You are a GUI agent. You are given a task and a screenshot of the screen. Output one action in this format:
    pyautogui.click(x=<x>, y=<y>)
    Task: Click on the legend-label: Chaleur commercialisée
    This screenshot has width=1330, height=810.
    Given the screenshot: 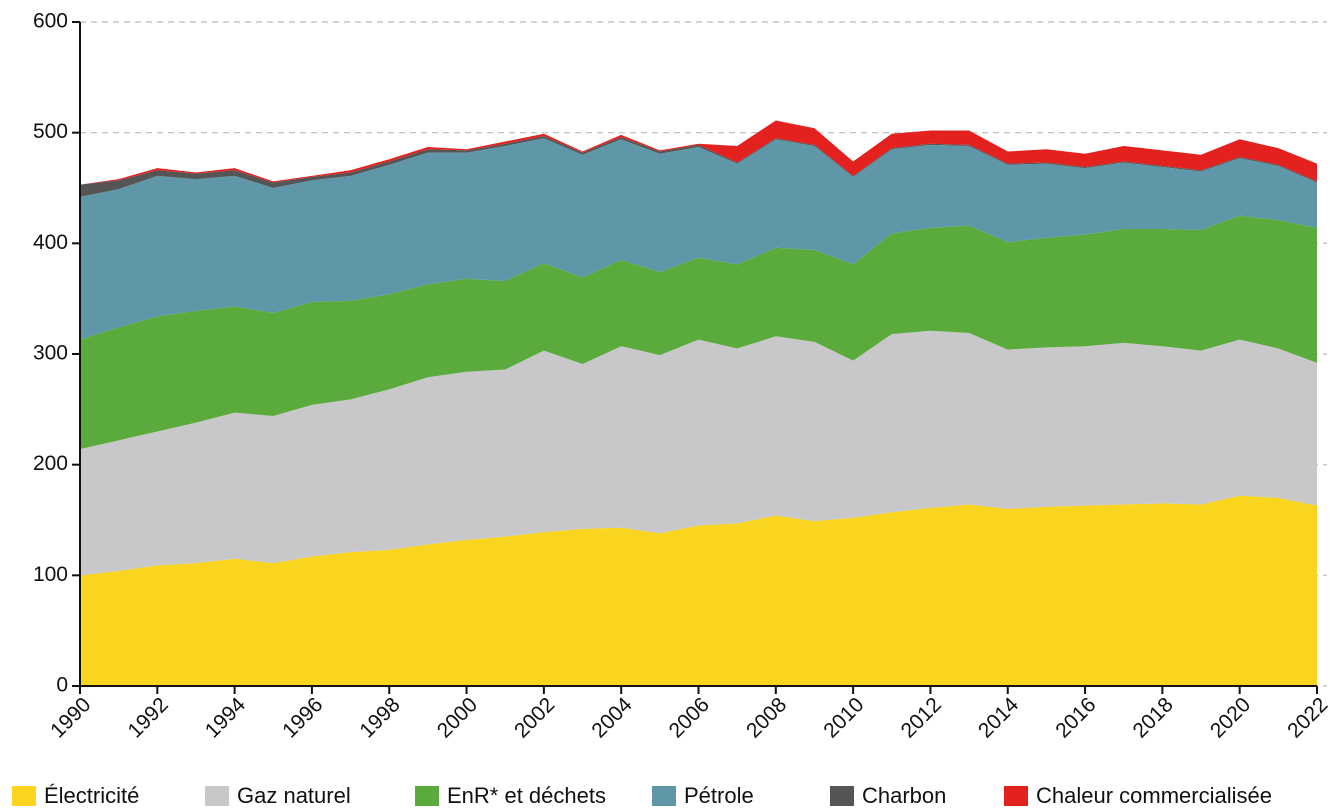 What is the action you would take?
    pyautogui.click(x=1154, y=795)
    